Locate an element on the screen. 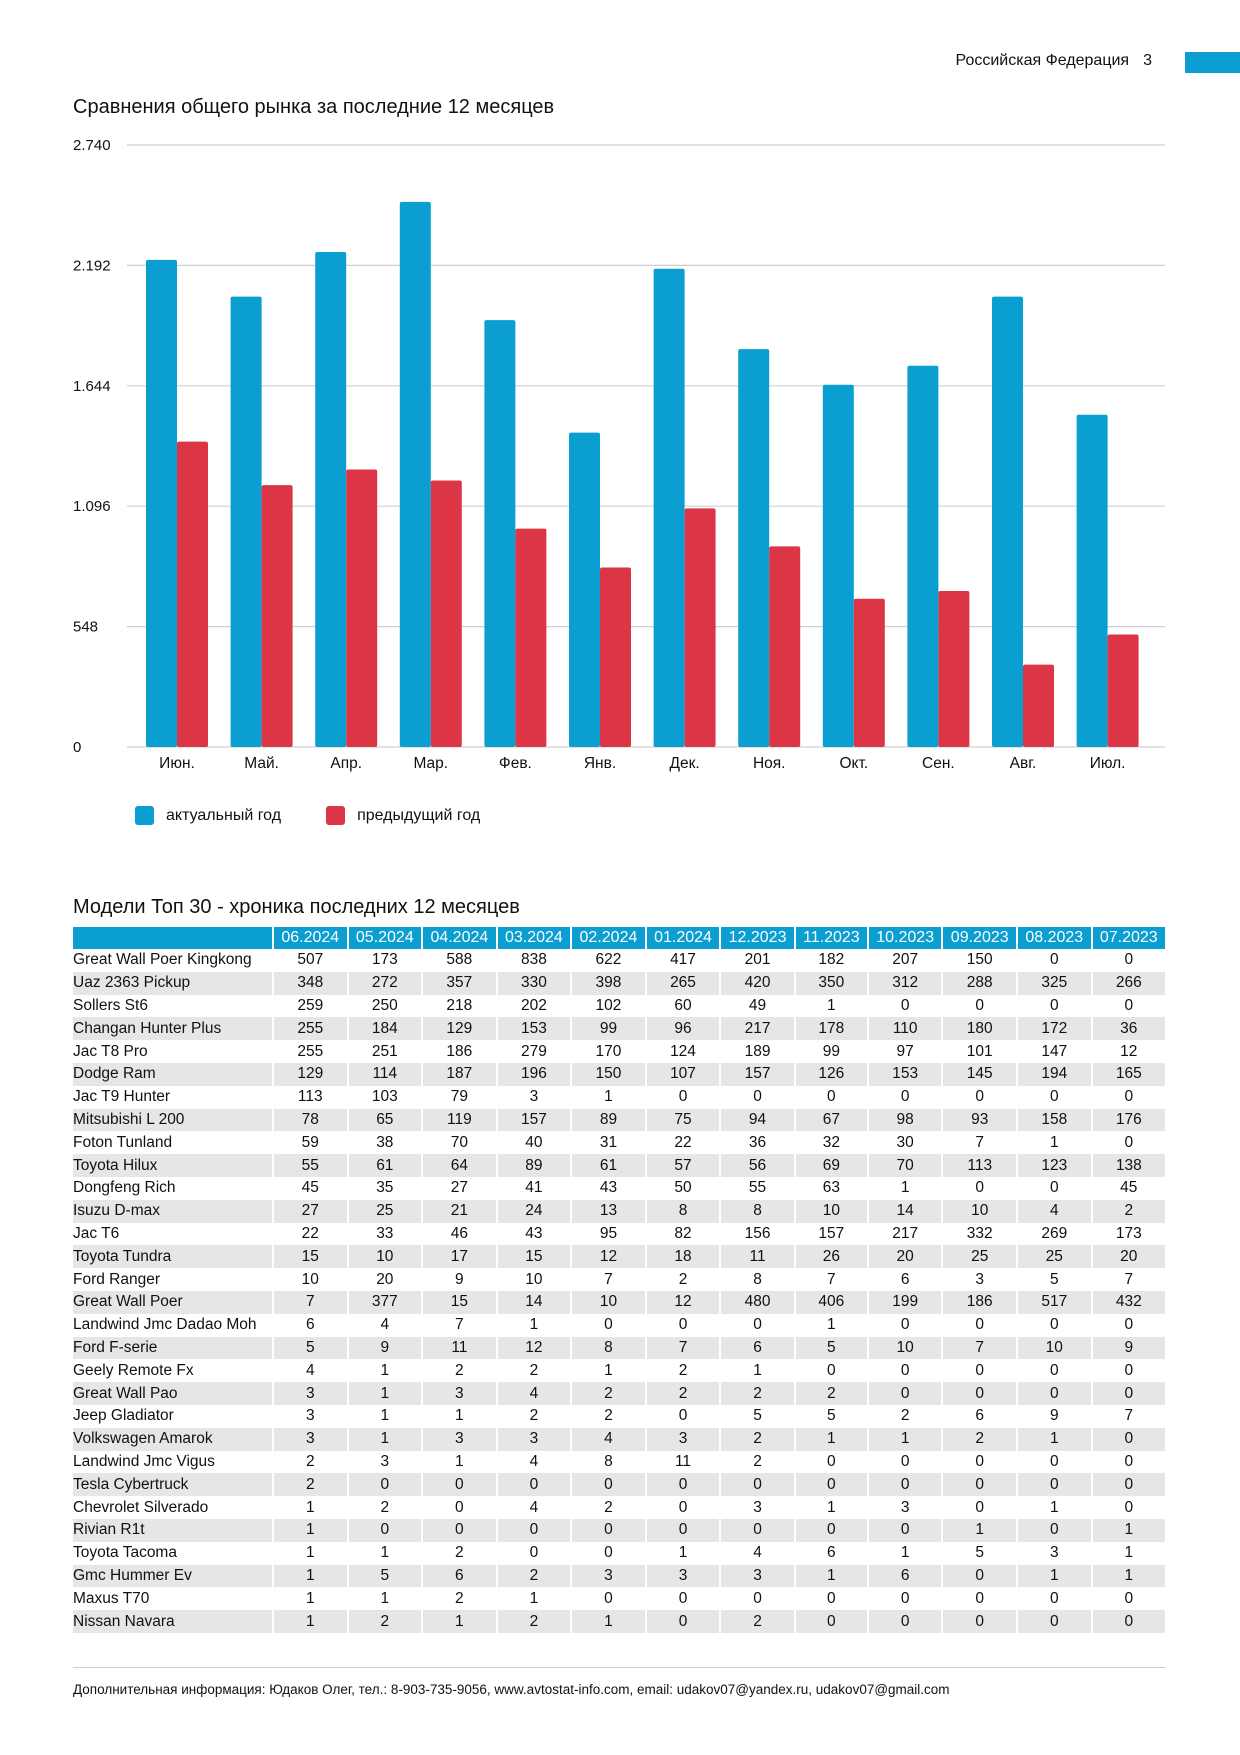 The width and height of the screenshot is (1240, 1755). x-tick-label: Авг. is located at coordinates (1023, 763).